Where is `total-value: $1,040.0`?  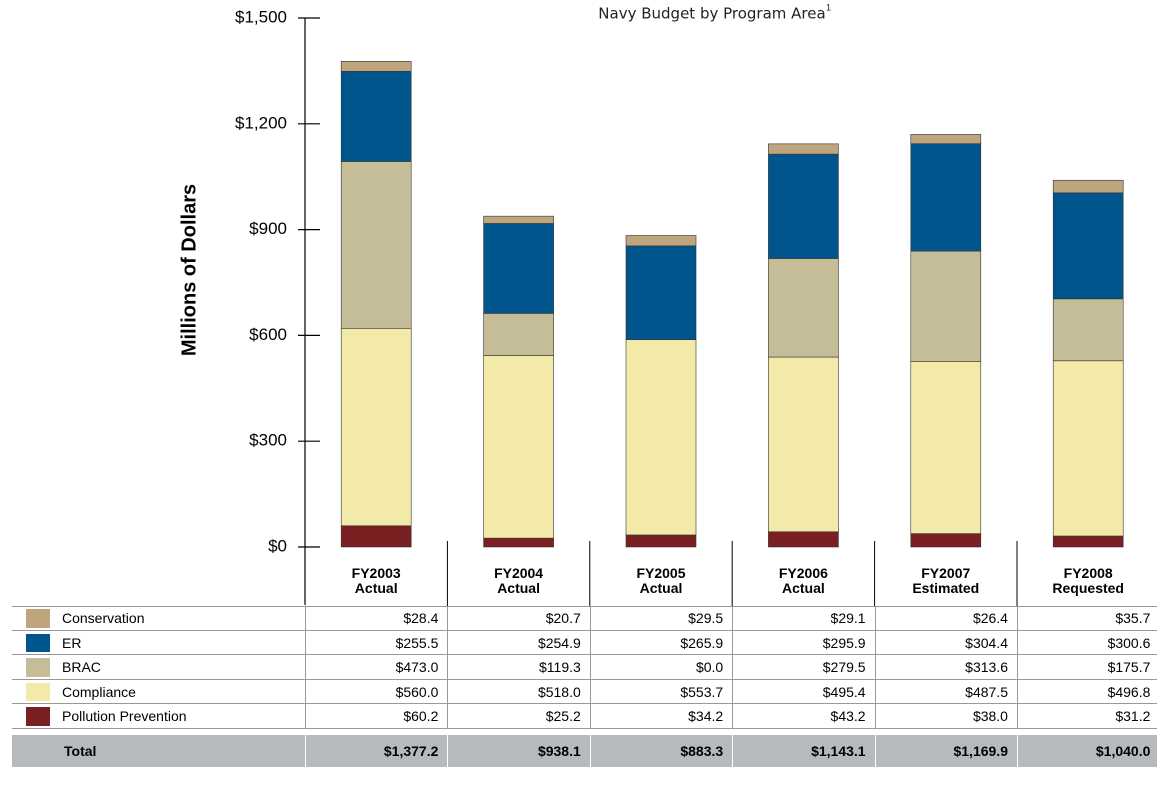 total-value: $1,040.0 is located at coordinates (1087, 750).